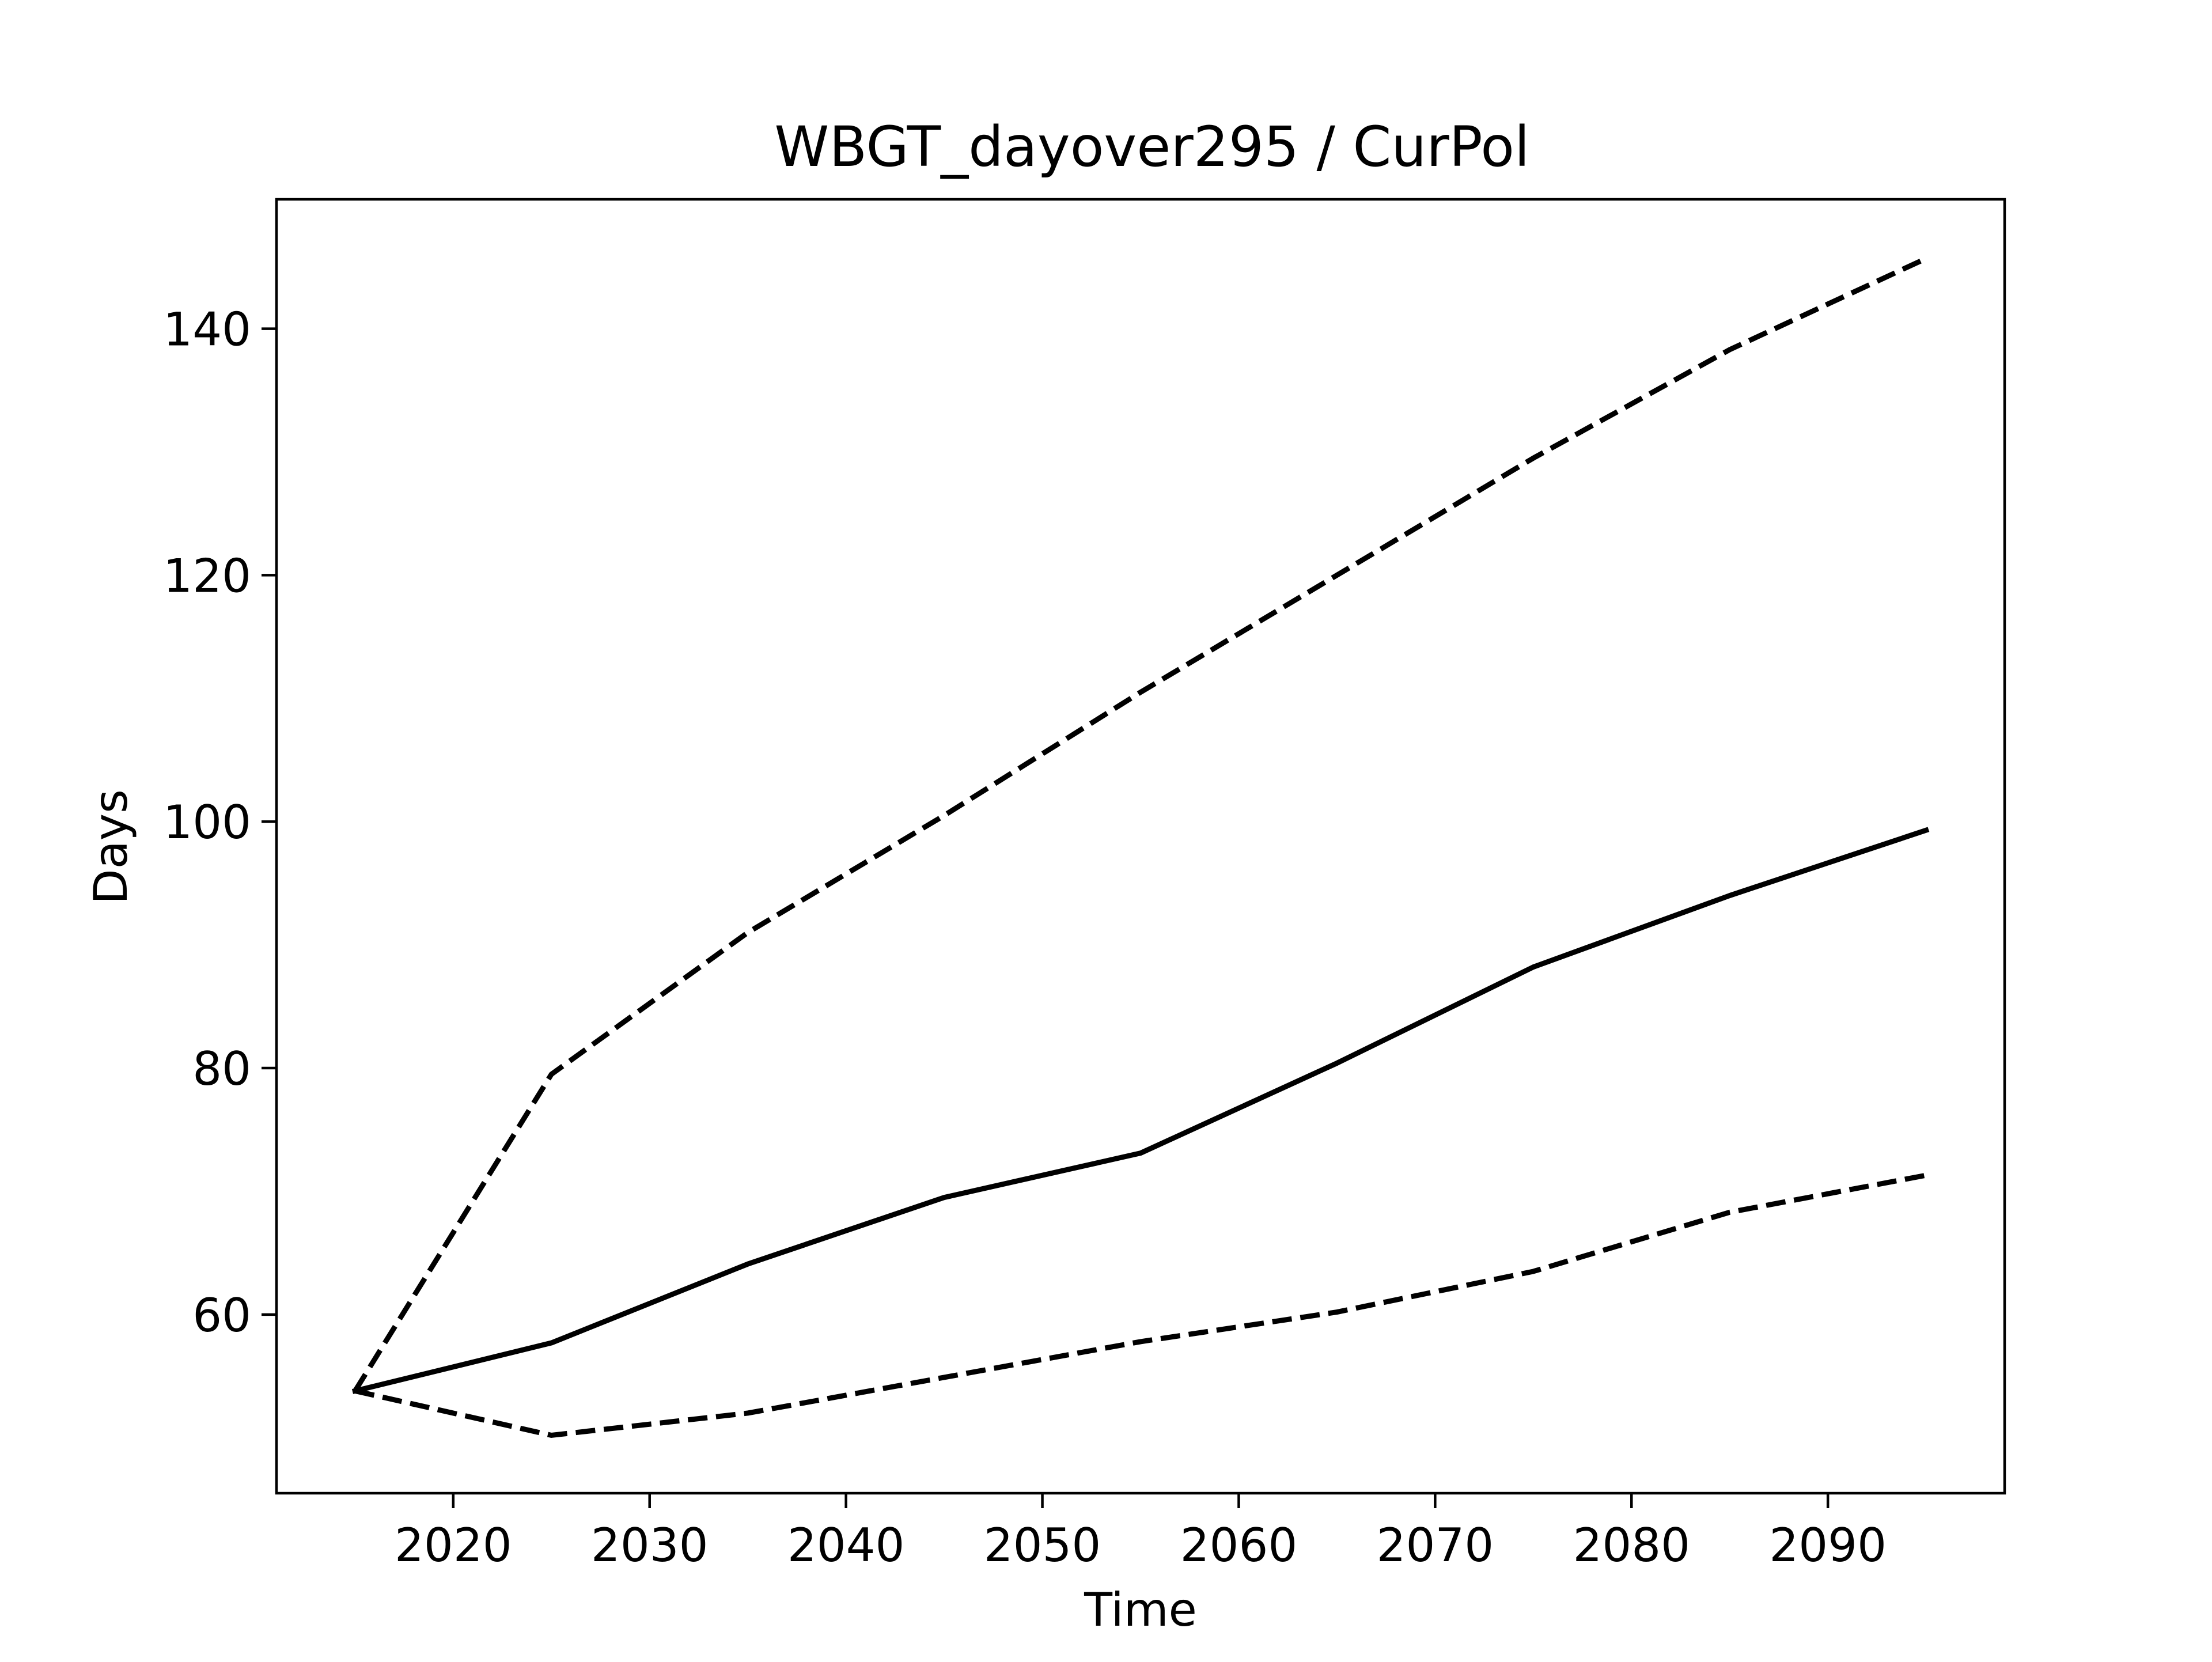 The width and height of the screenshot is (2212, 1662). Describe the element at coordinates (207, 576) in the screenshot. I see `y-tick-label: 120` at that location.